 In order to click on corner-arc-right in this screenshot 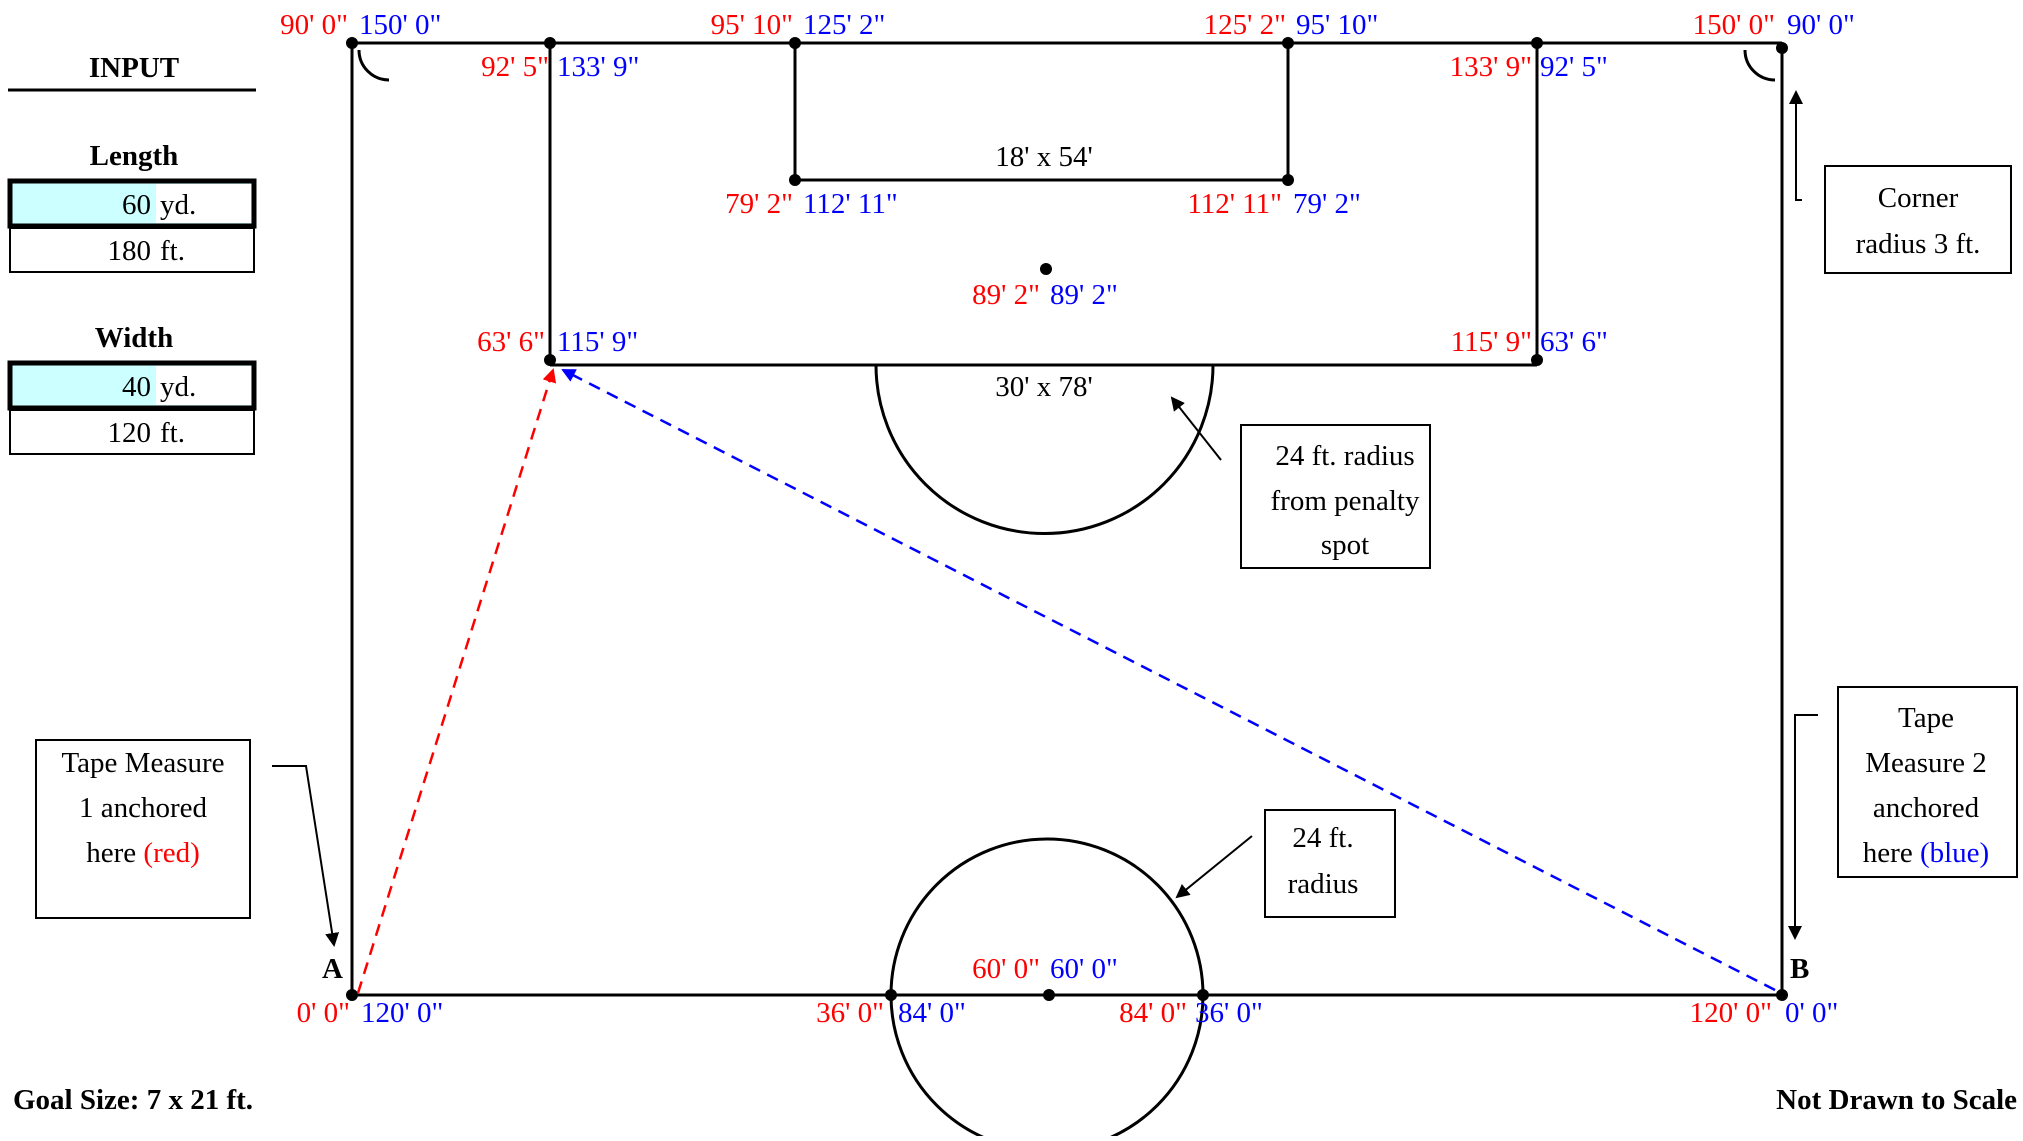, I will do `click(1759, 65)`.